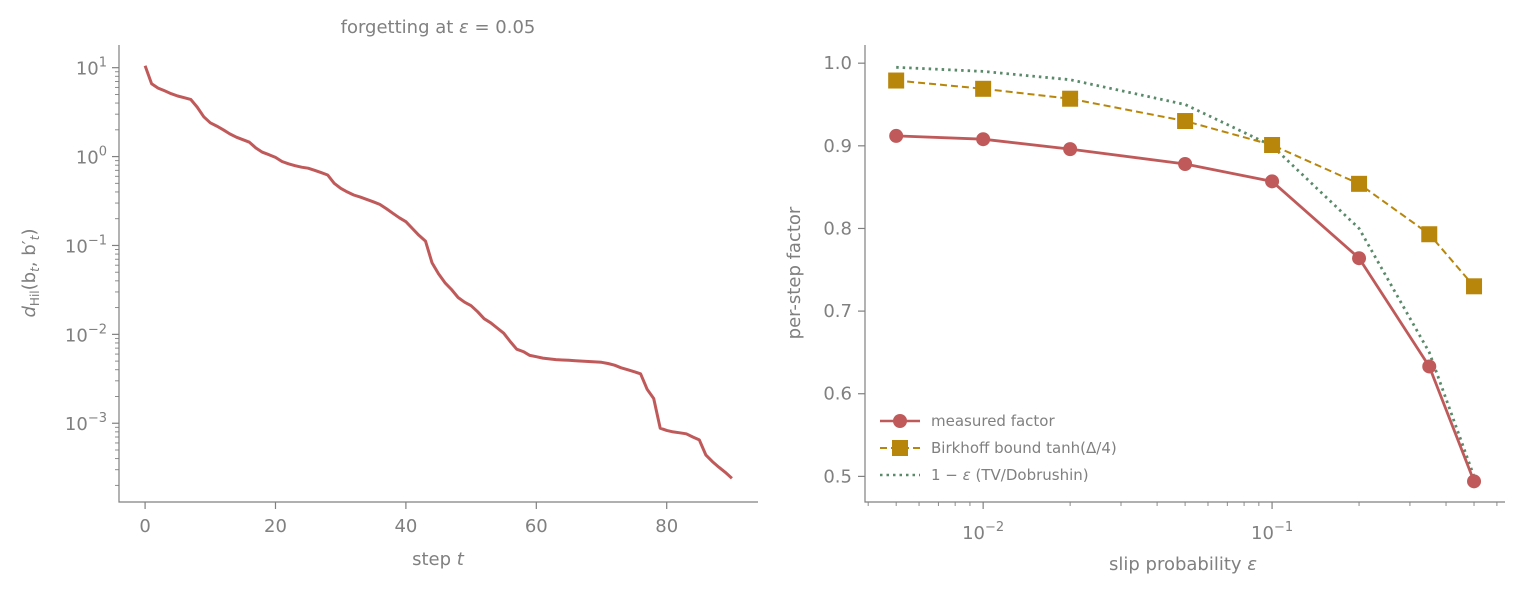 The height and width of the screenshot is (591, 1519). What do you see at coordinates (438, 27) in the screenshot?
I see `left-chart-title: forgetting at ε = 0.05` at bounding box center [438, 27].